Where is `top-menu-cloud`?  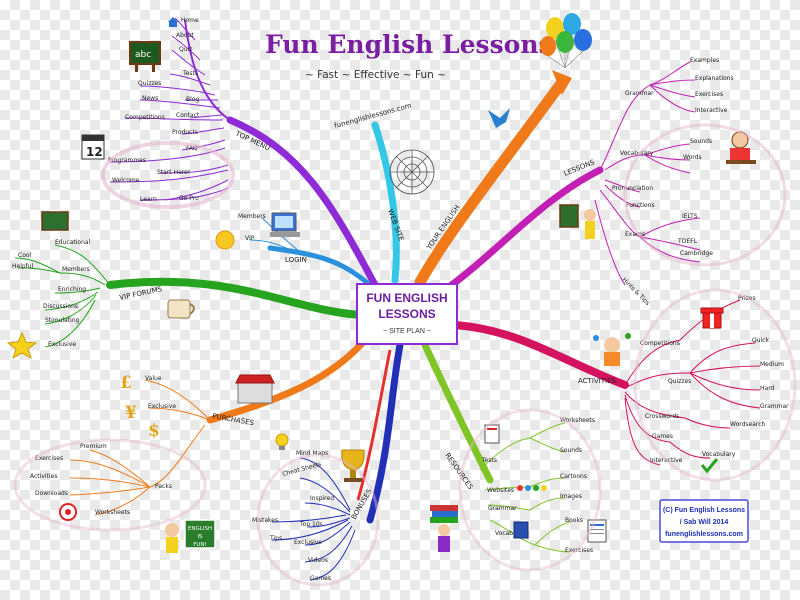
top-menu-cloud is located at coordinates (168, 175).